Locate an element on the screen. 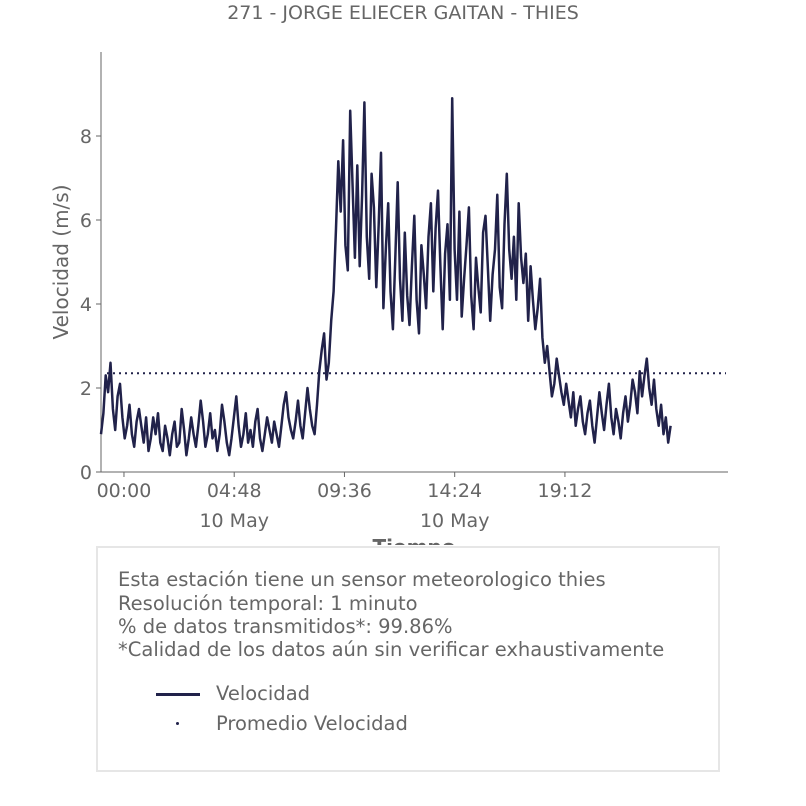 This screenshot has width=806, height=806. legend-label-promedio: Promedio Velocidad is located at coordinates (312, 723).